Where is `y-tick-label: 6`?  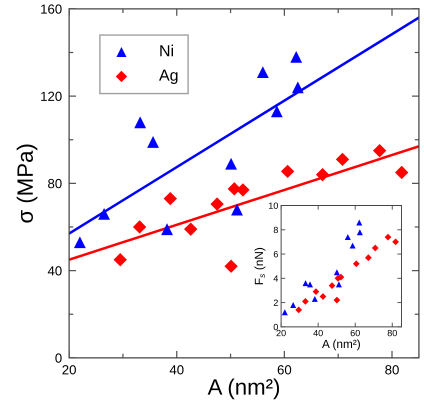
y-tick-label: 6 is located at coordinates (276, 254).